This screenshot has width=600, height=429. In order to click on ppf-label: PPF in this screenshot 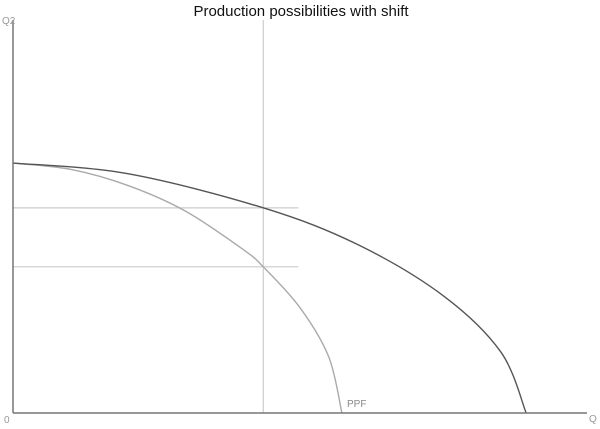, I will do `click(356, 404)`.